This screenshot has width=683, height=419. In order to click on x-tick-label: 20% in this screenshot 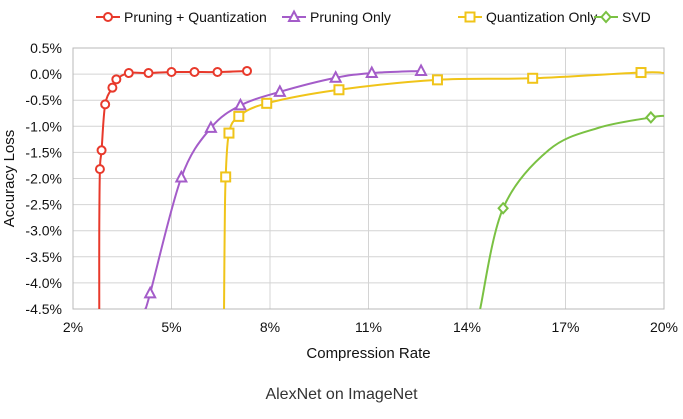, I will do `click(664, 327)`.